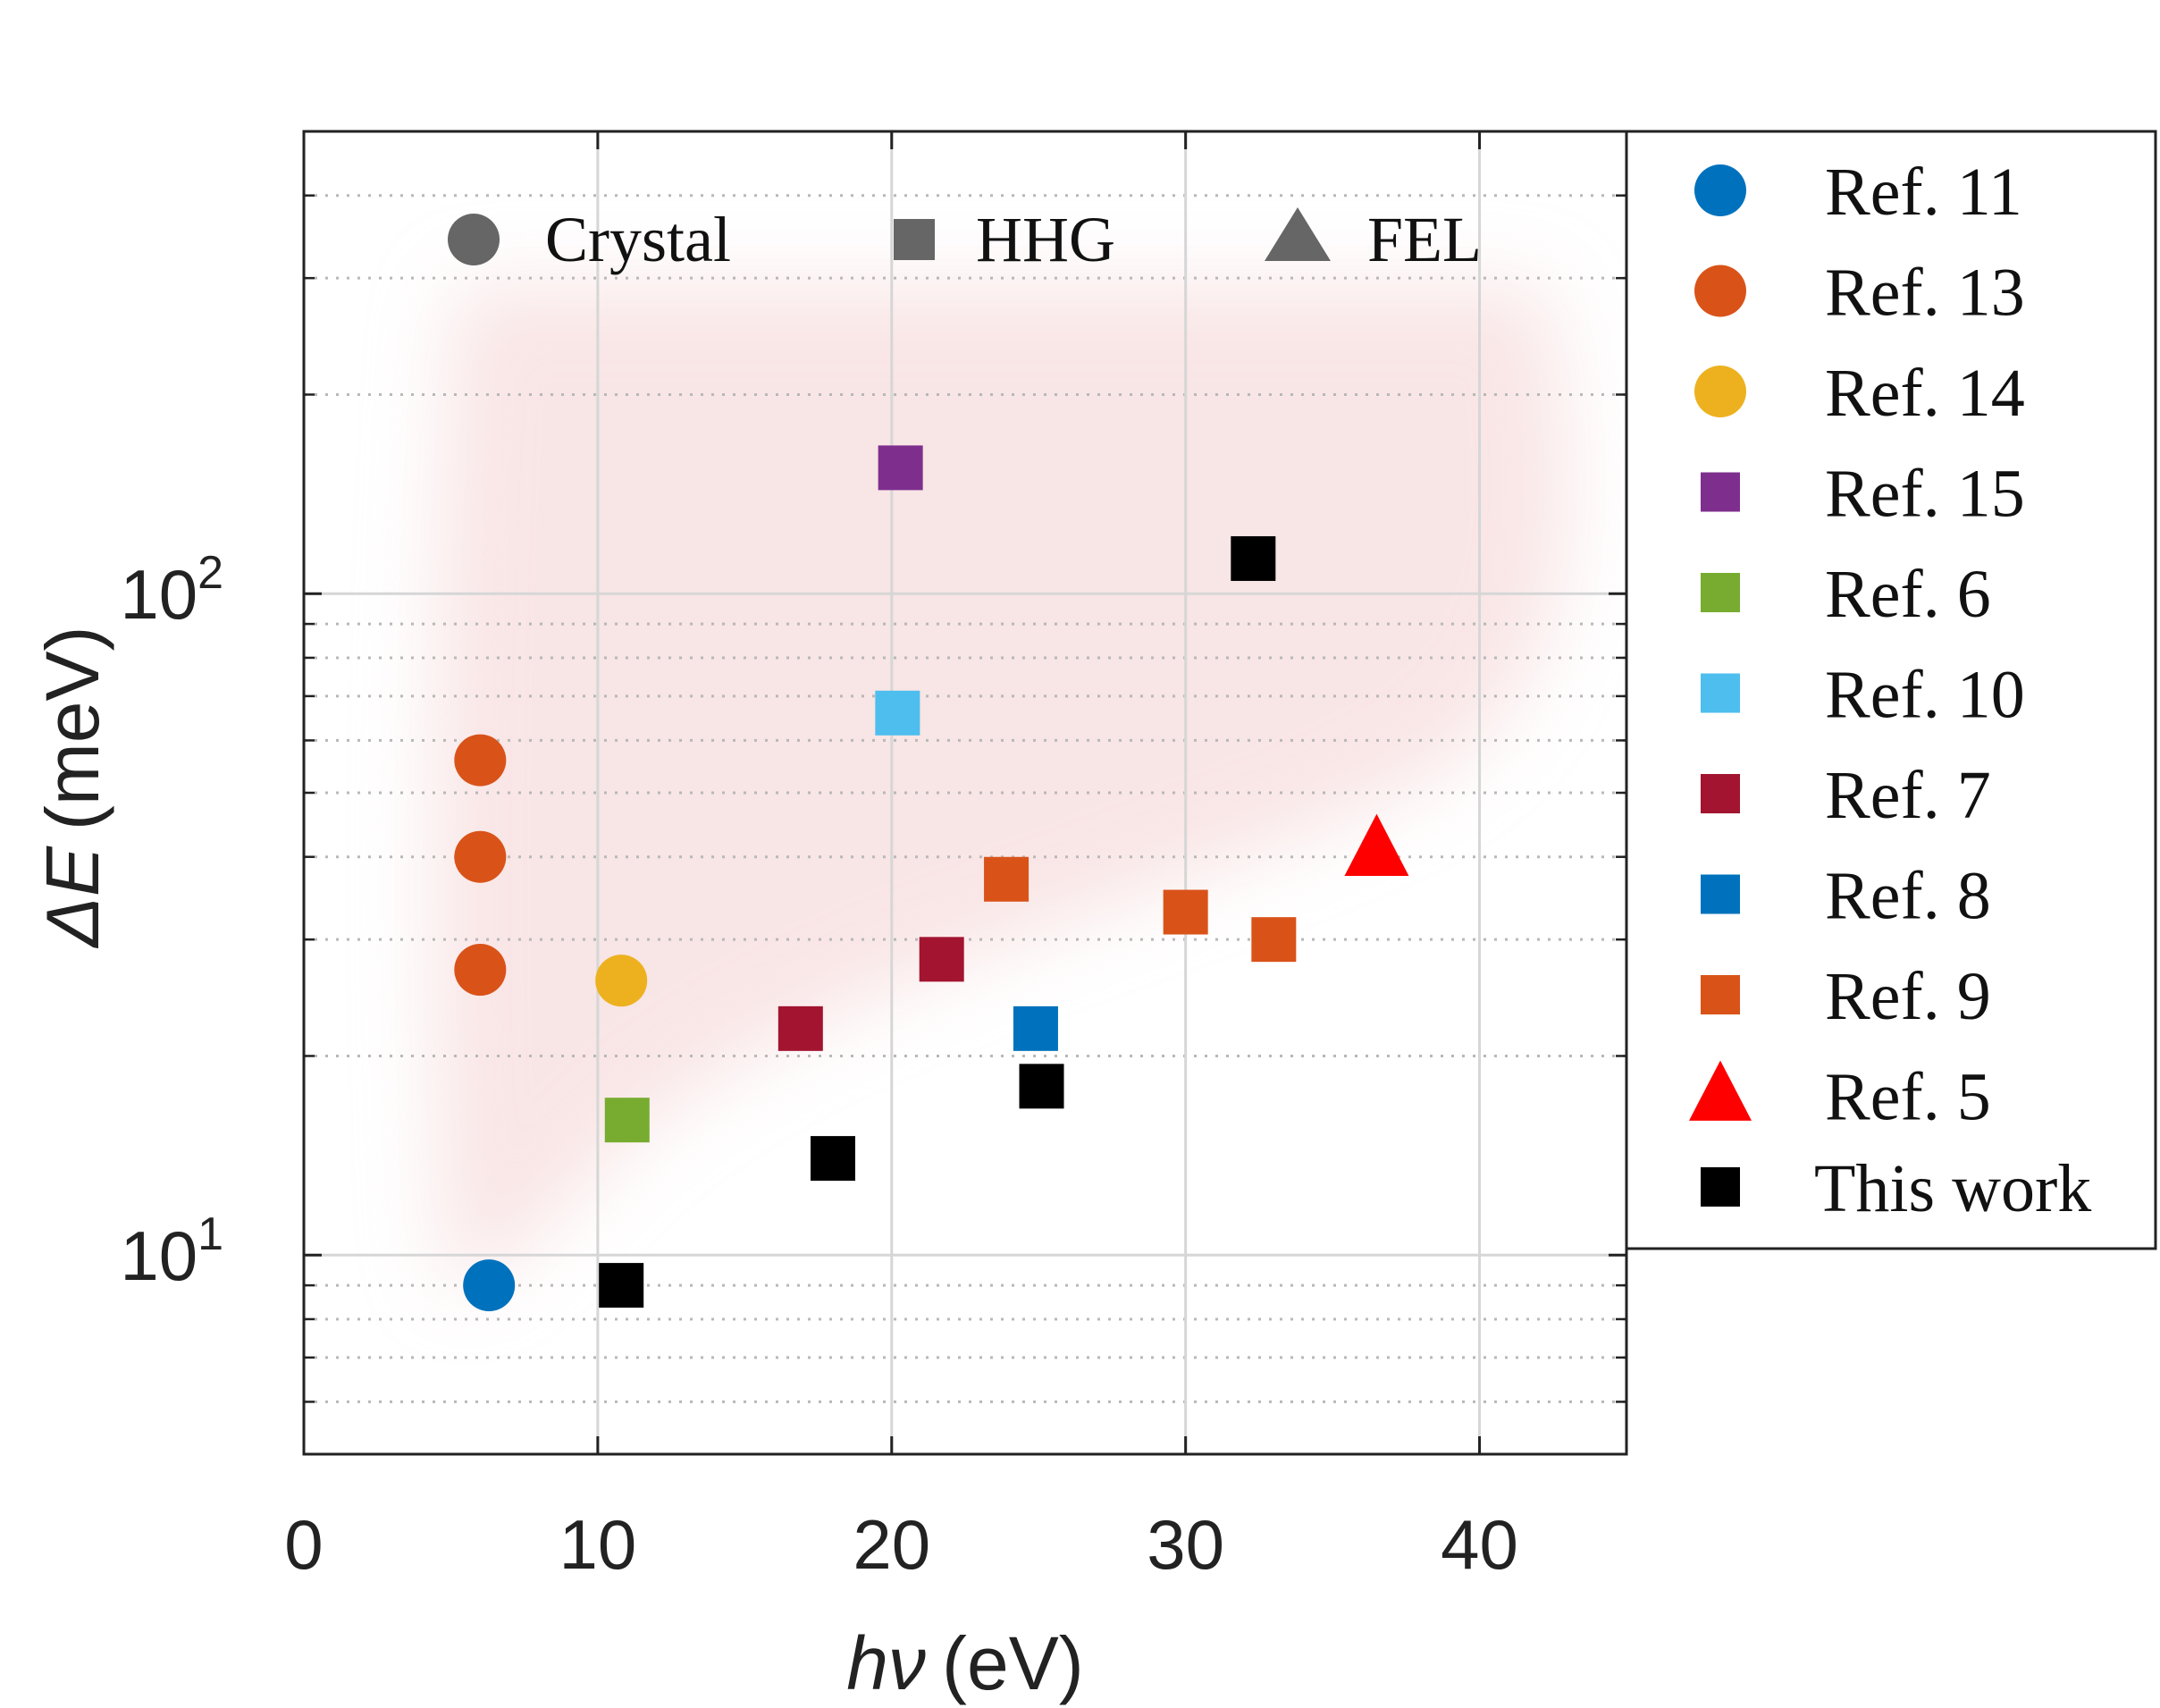  What do you see at coordinates (638, 240) in the screenshot?
I see `type-key-crystal: Crystal` at bounding box center [638, 240].